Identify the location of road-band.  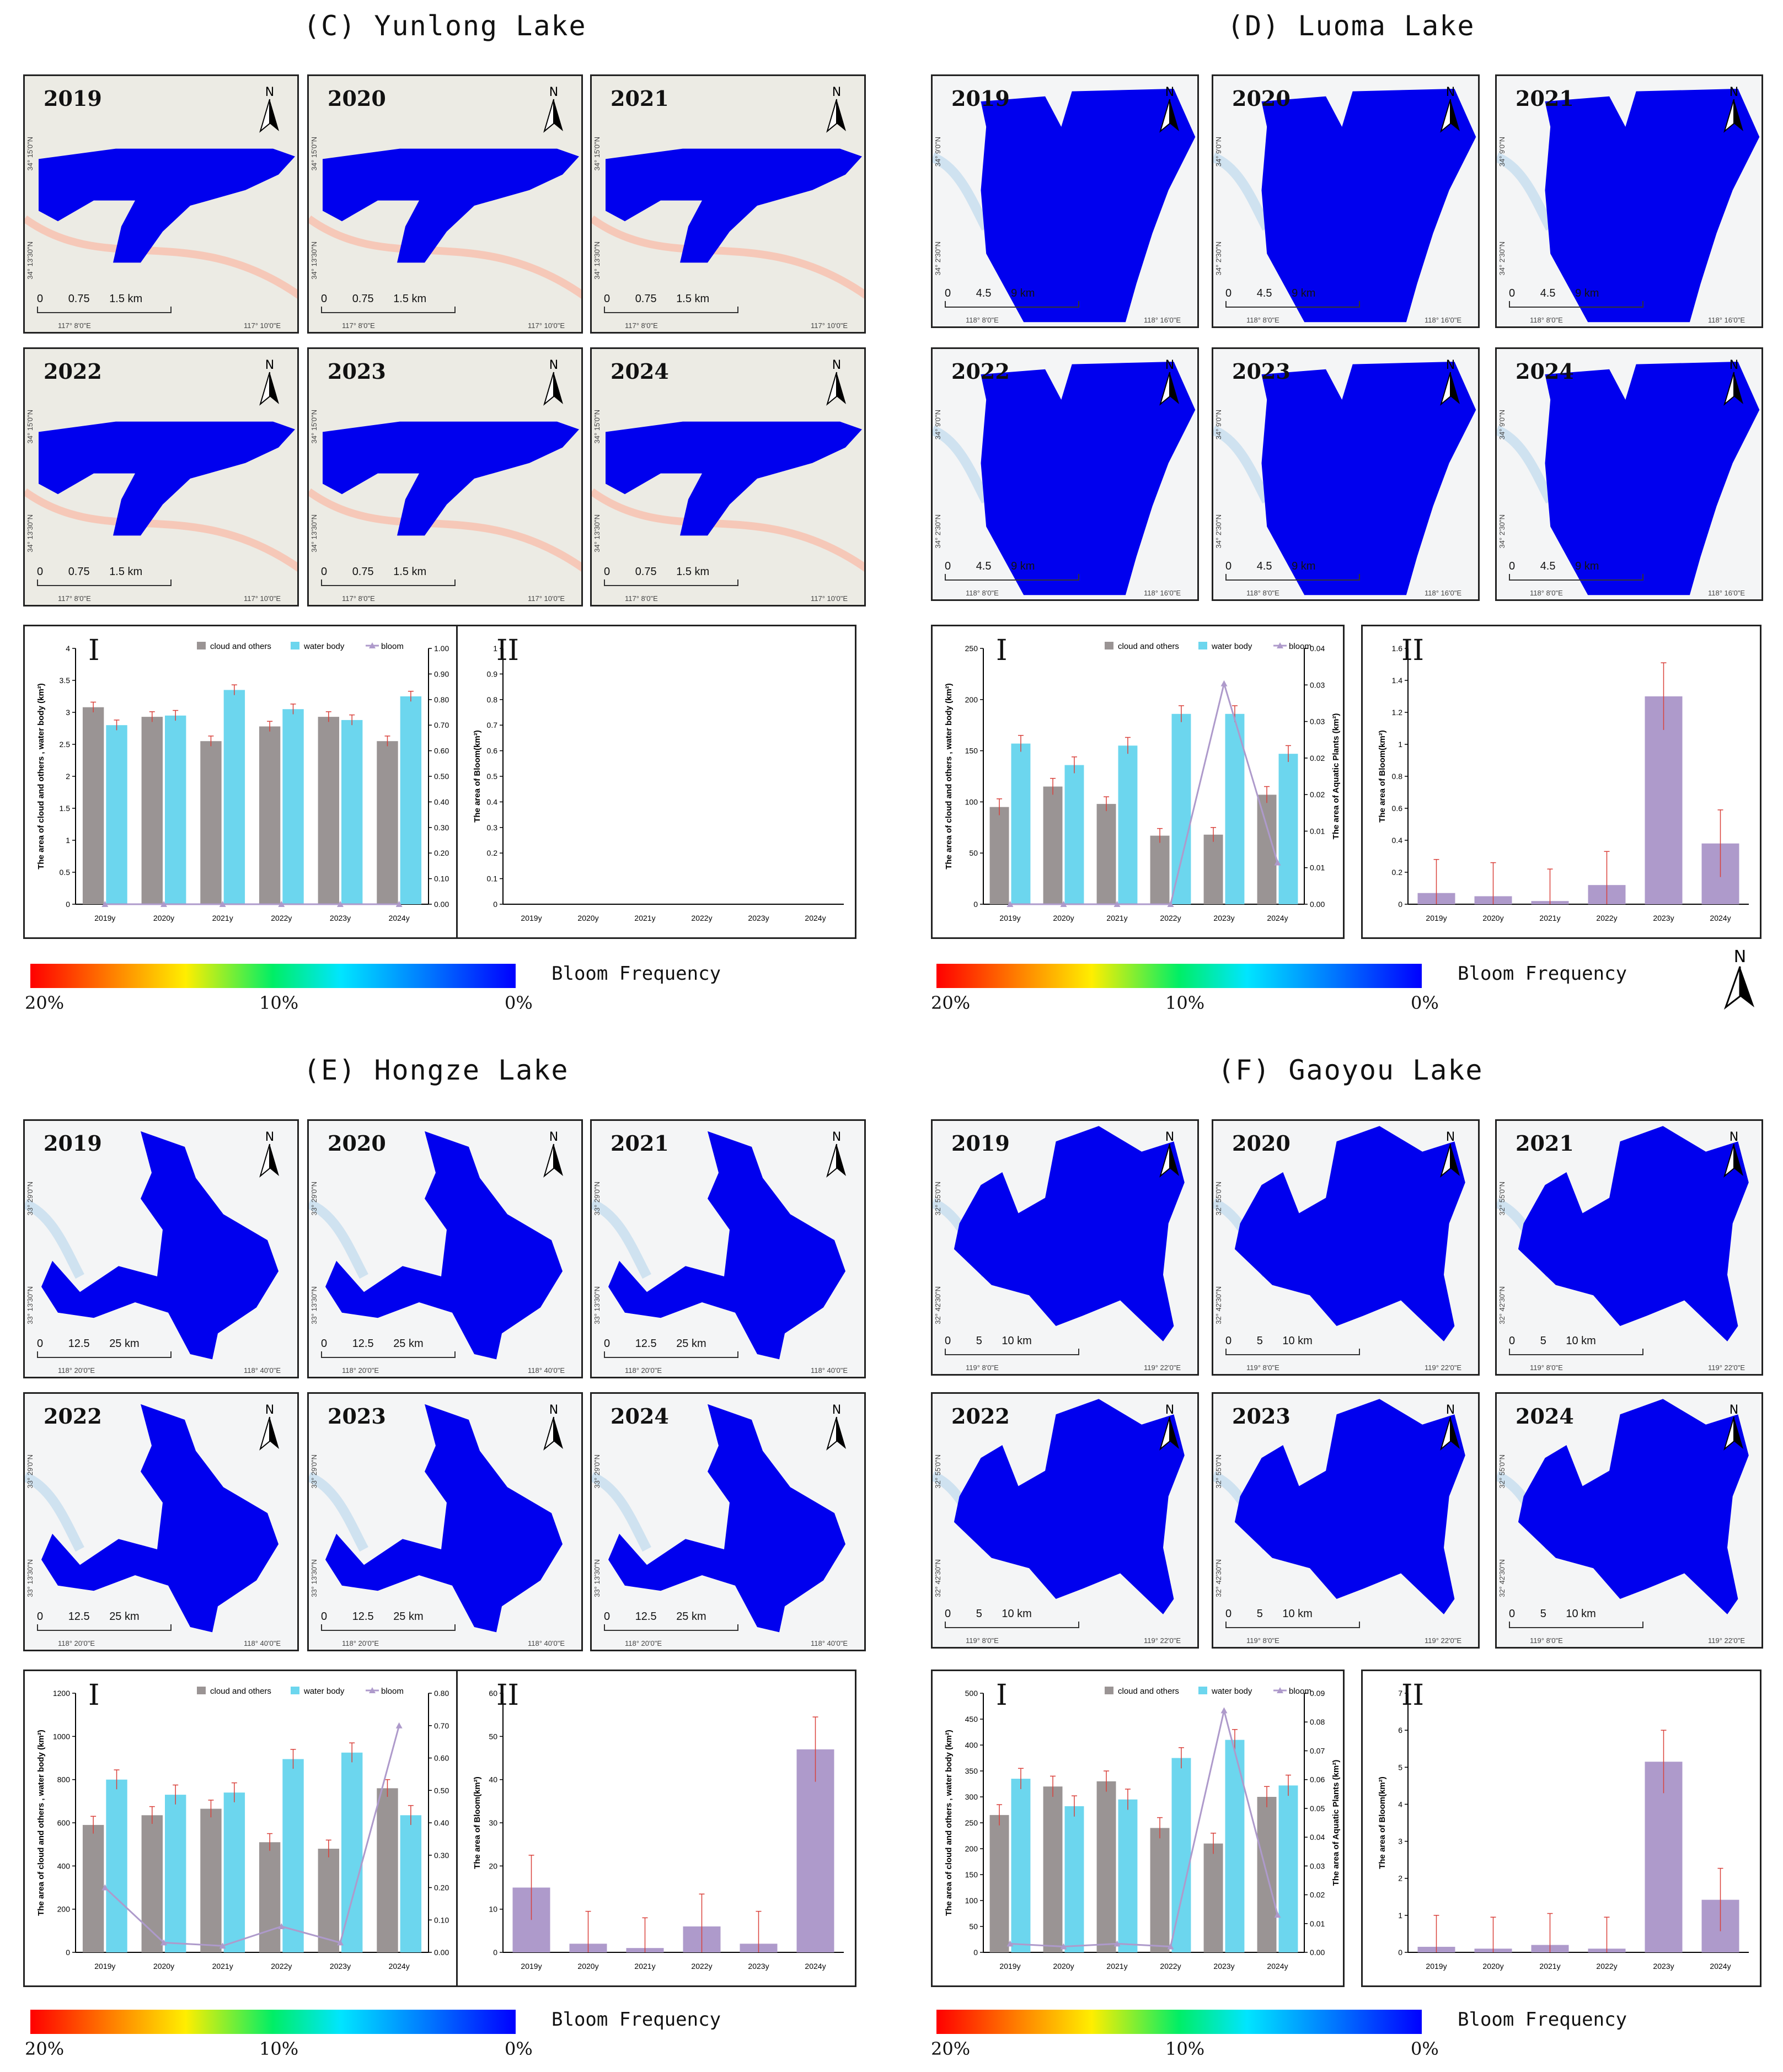
(445, 257).